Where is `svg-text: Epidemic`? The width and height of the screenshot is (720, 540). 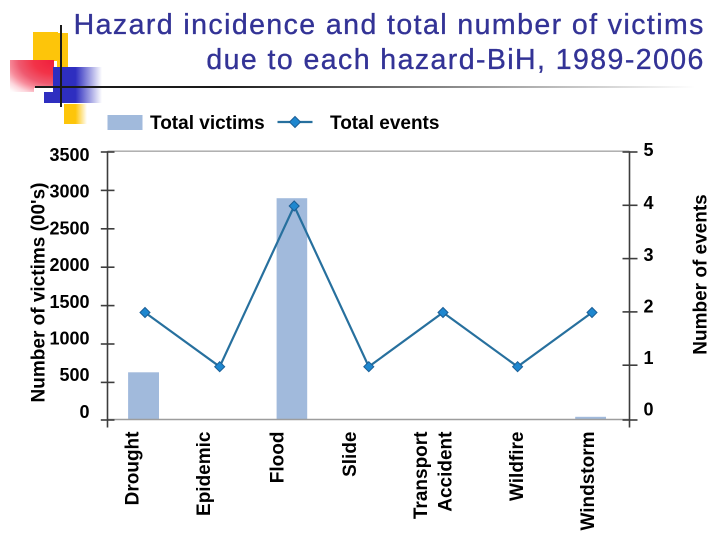 svg-text: Epidemic is located at coordinates (204, 473).